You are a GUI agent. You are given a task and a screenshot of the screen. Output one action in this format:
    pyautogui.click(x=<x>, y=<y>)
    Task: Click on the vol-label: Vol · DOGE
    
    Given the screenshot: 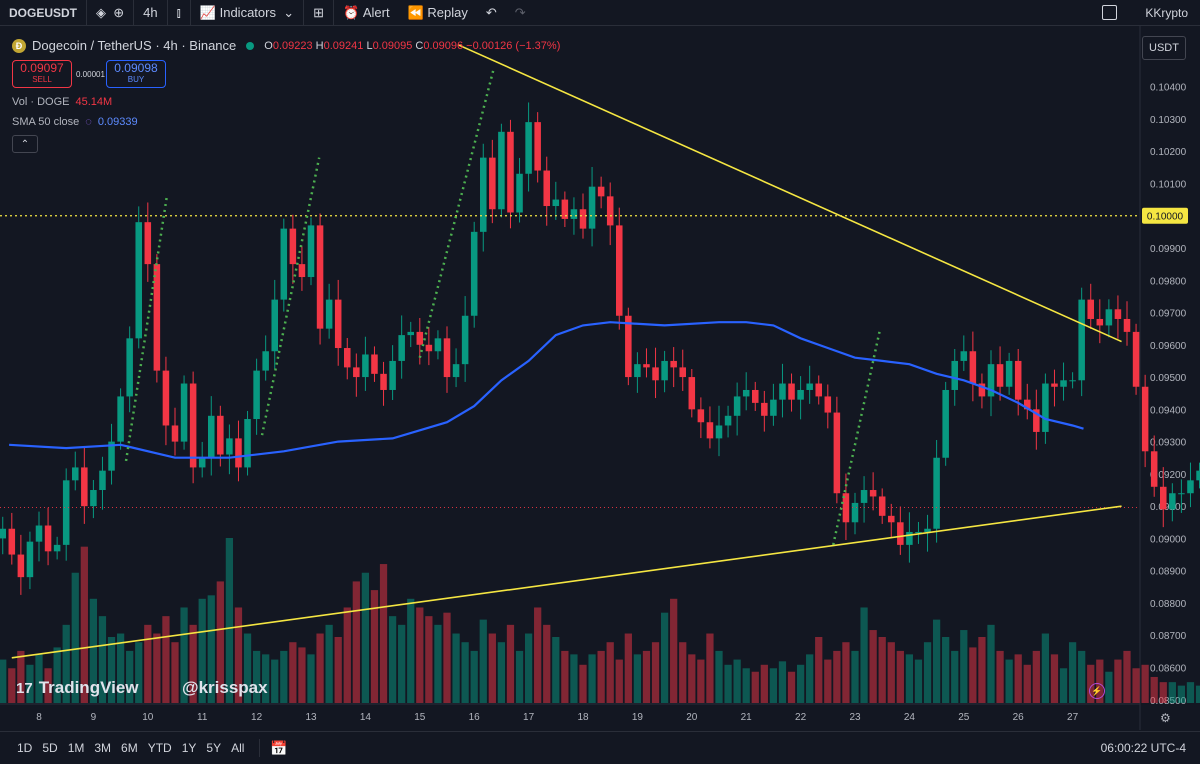 What is the action you would take?
    pyautogui.click(x=41, y=102)
    